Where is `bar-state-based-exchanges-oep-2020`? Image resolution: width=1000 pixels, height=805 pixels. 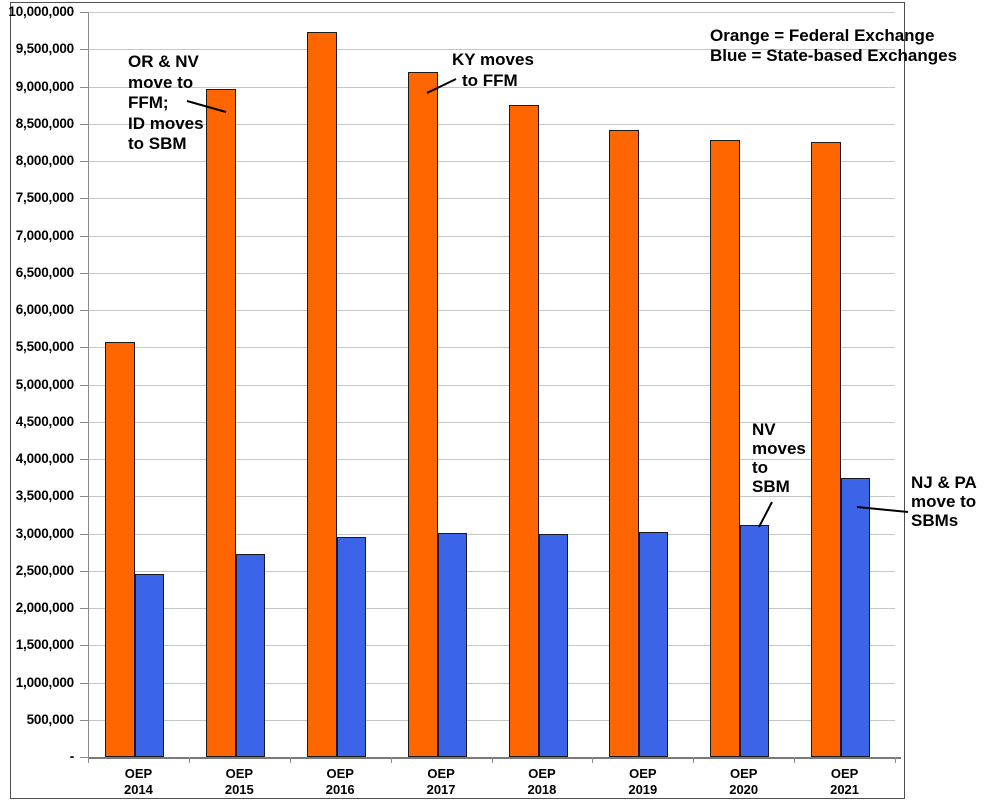
bar-state-based-exchanges-oep-2020 is located at coordinates (755, 640).